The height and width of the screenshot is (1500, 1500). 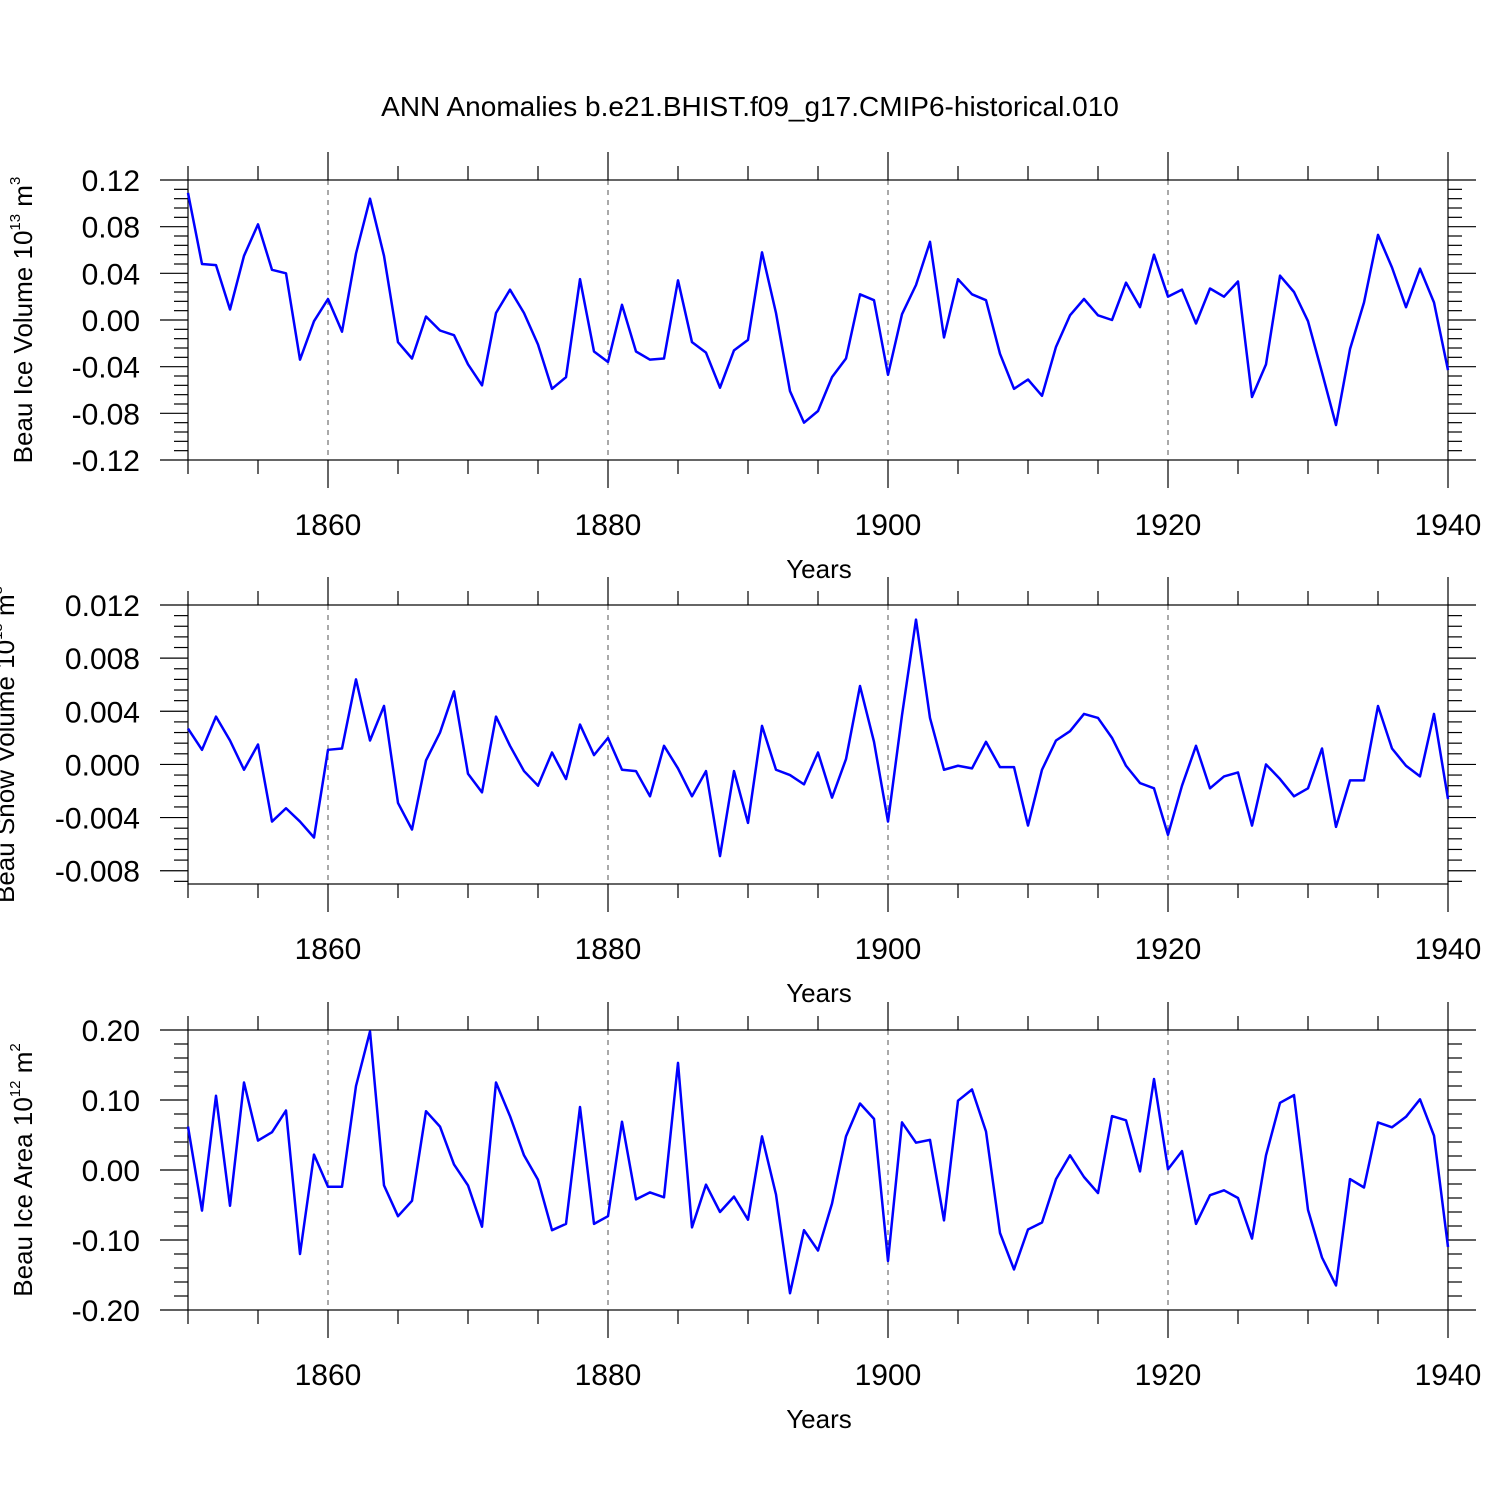 I want to click on y-axis-title-part: Beau Ice Area 10, so click(x=23, y=1196).